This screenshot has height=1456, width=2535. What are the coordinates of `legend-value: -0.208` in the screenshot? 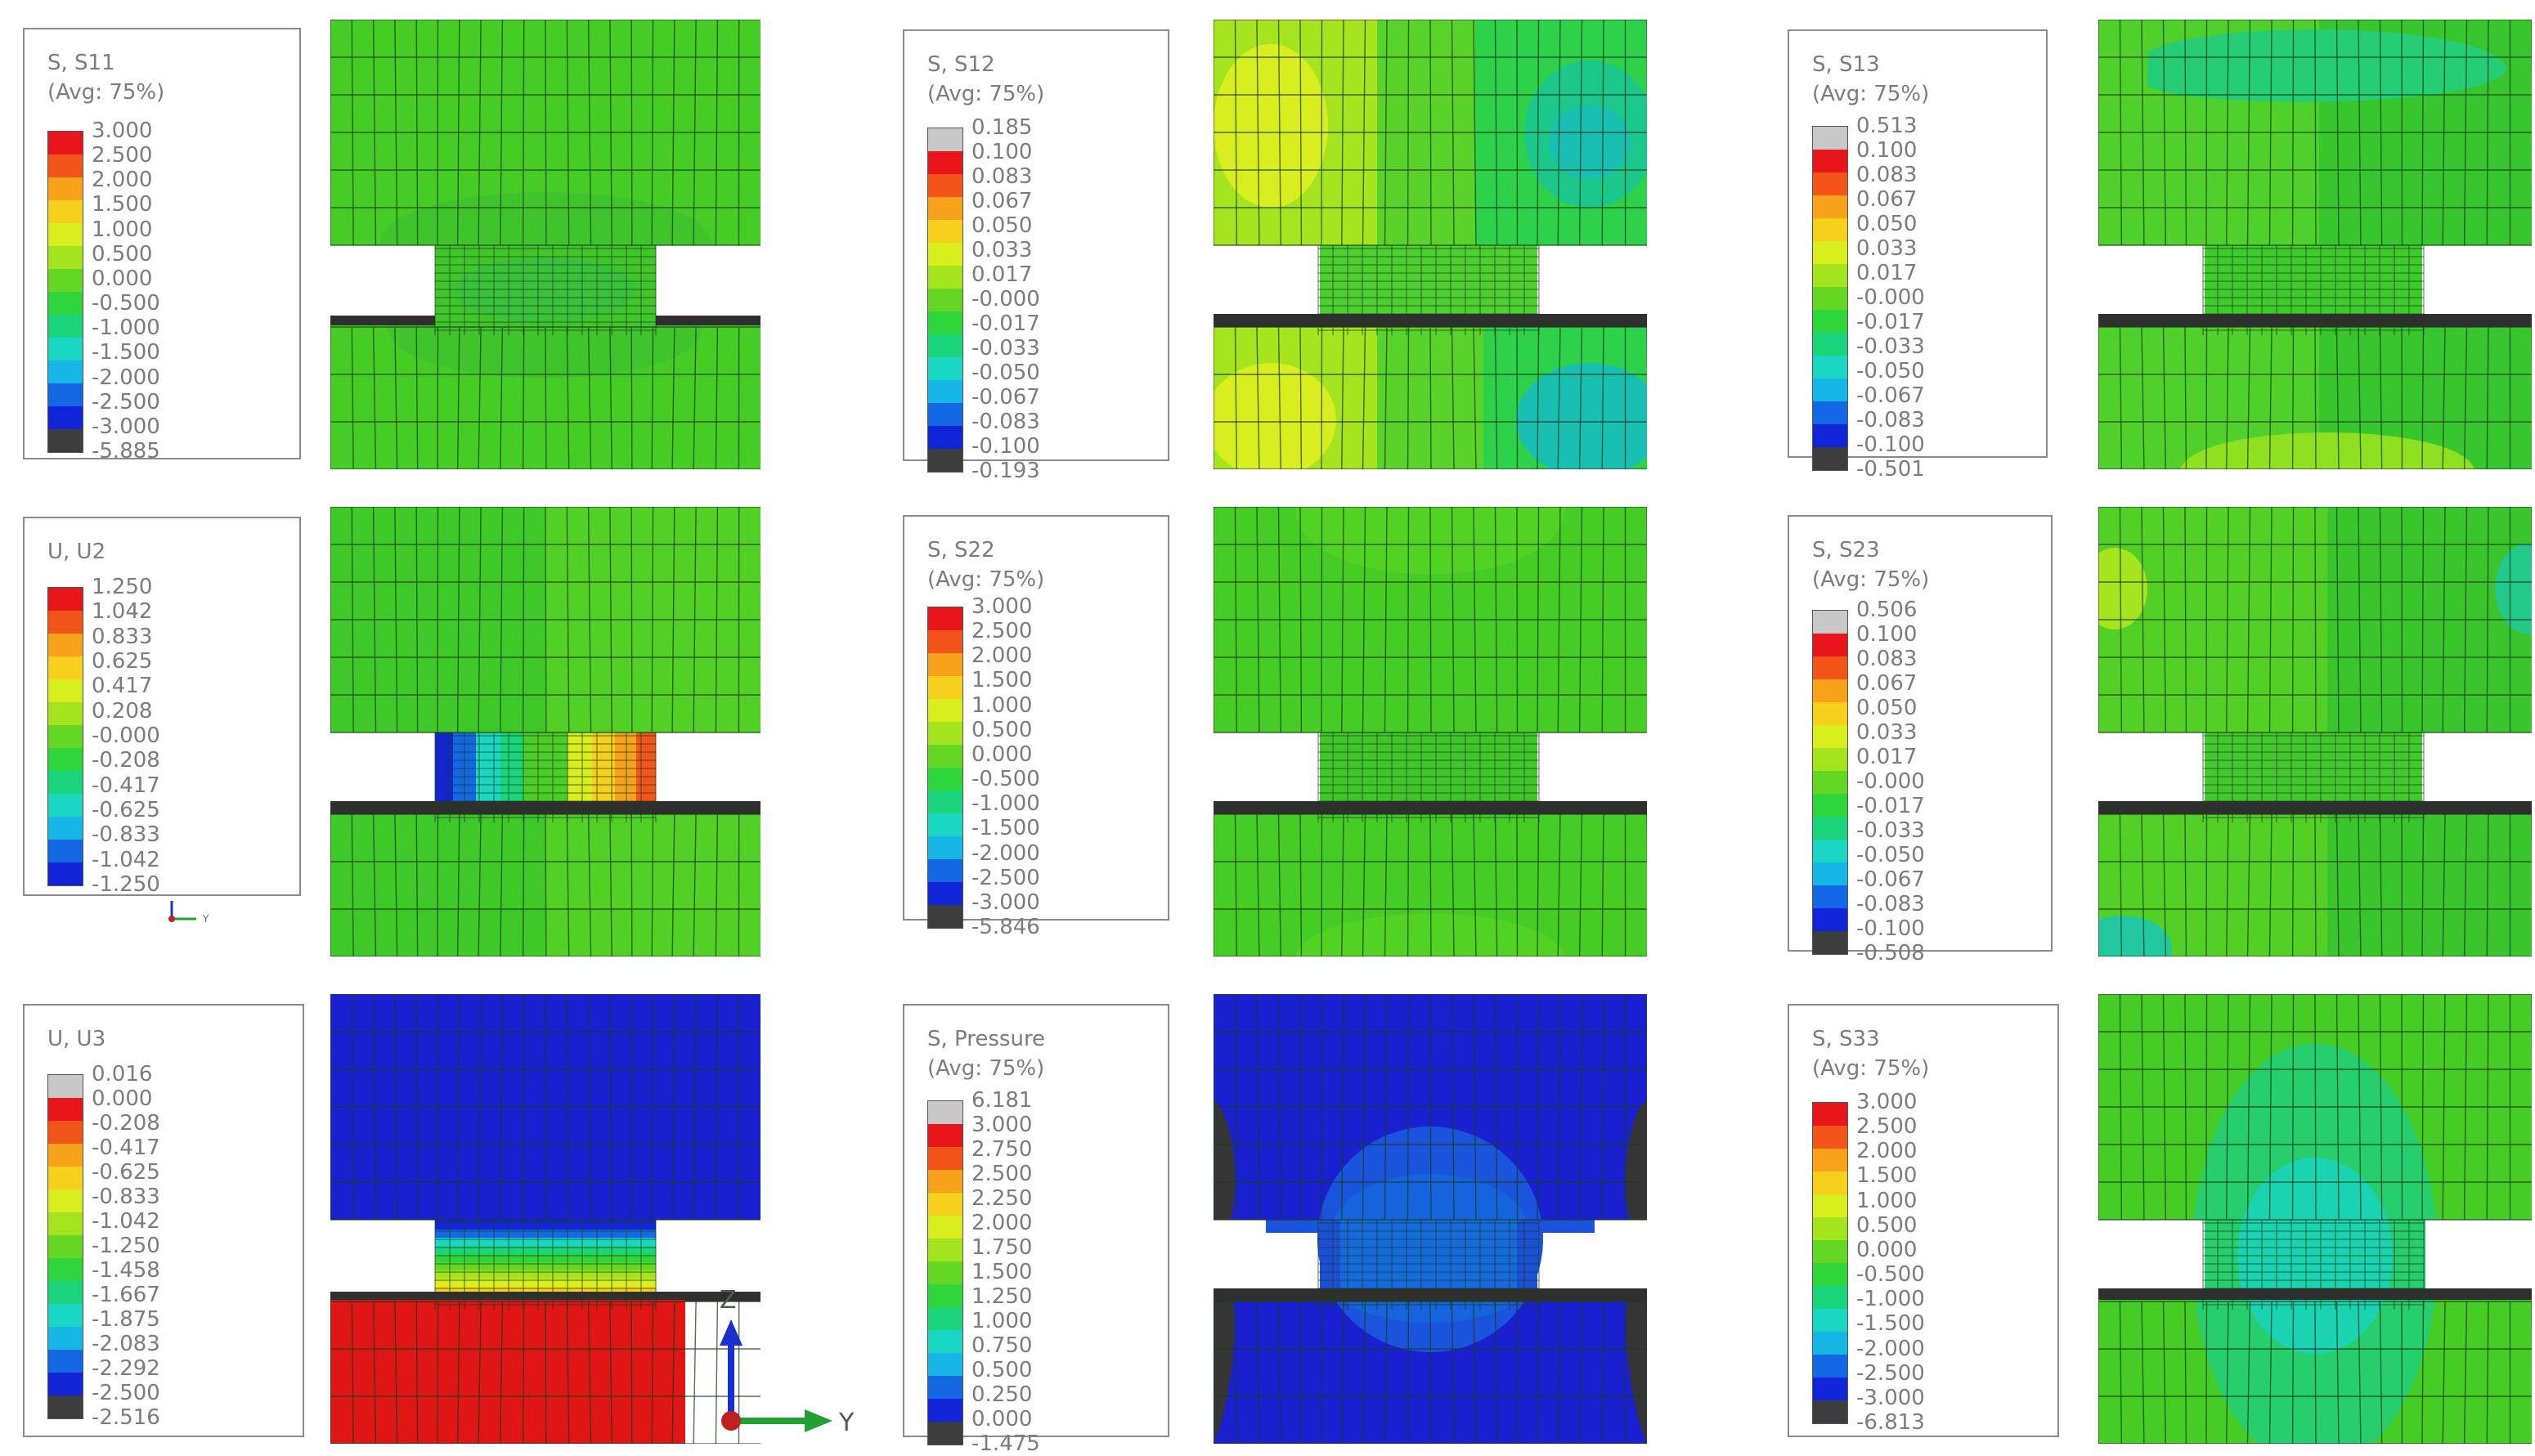 It's located at (126, 760).